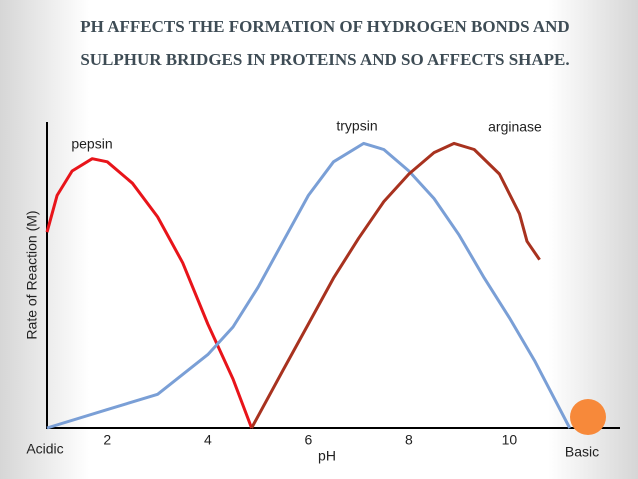 This screenshot has height=479, width=638. Describe the element at coordinates (327, 456) in the screenshot. I see `x-axis-label: pH` at that location.